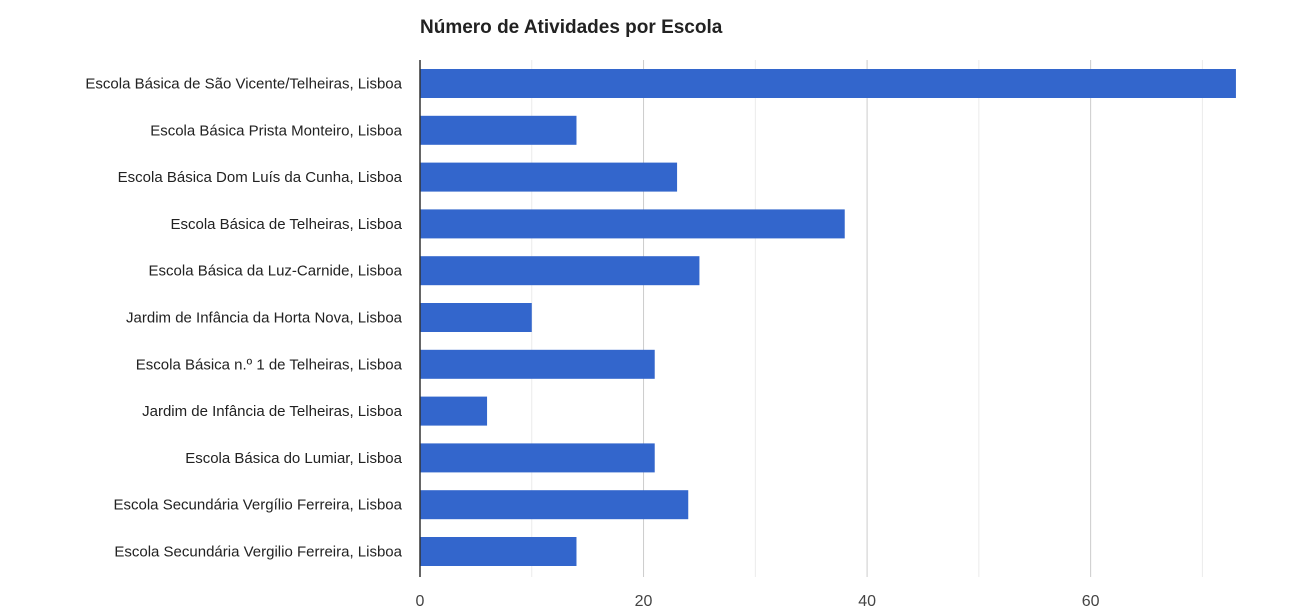 This screenshot has width=1303, height=610. Describe the element at coordinates (758, 601) in the screenshot. I see `x-tick-labels: 0 20 40 60` at that location.